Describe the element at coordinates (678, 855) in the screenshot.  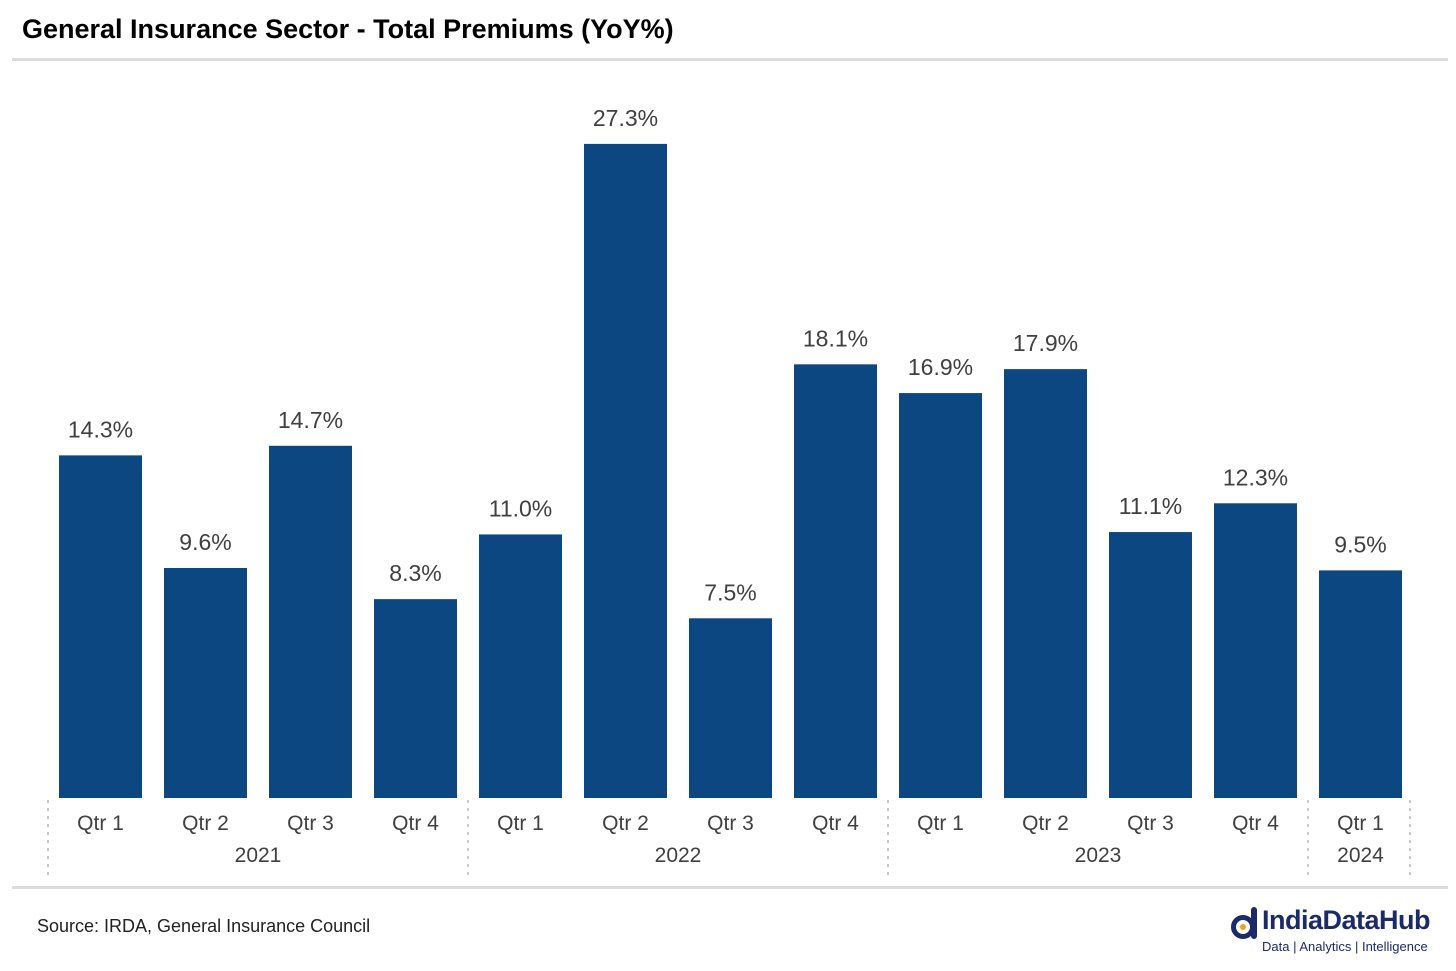
I see `year-group-label: 2022` at that location.